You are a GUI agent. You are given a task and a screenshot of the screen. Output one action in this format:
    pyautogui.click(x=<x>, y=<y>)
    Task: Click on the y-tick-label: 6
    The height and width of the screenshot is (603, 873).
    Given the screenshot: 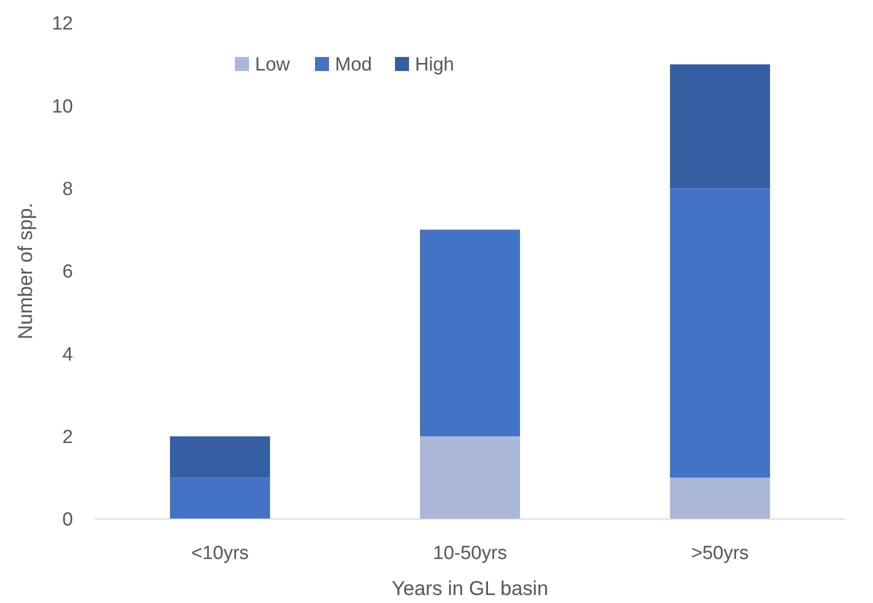 What is the action you would take?
    pyautogui.click(x=67, y=272)
    